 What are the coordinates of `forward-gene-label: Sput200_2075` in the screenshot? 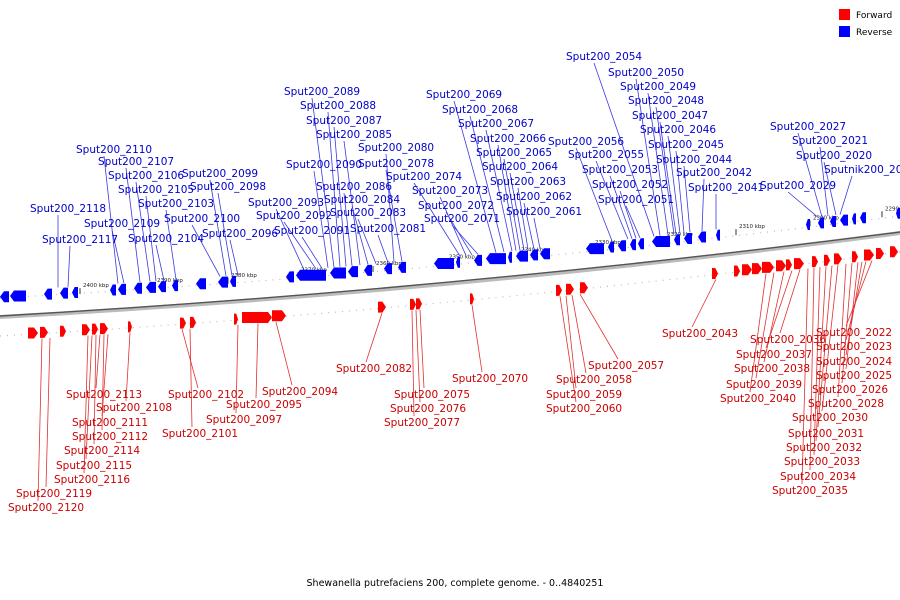 It's located at (432, 395).